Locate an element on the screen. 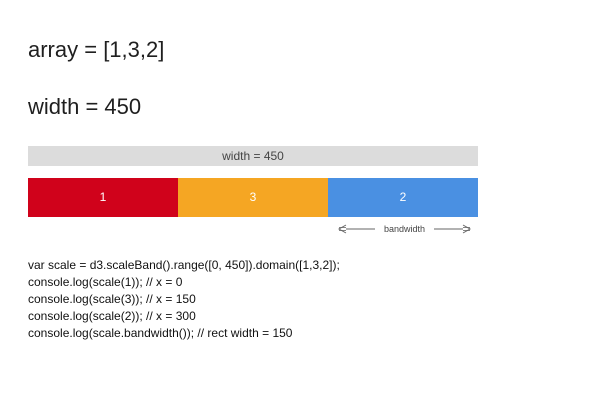 This screenshot has width=600, height=400. code-line: console.log(scale(1)); // x = 0 is located at coordinates (105, 282).